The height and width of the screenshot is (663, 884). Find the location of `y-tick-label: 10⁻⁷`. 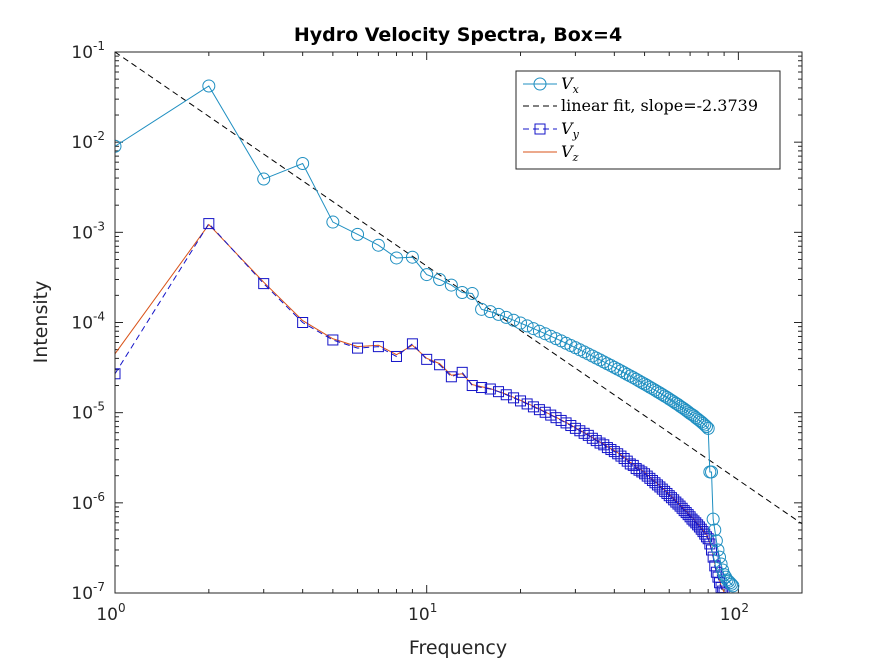

y-tick-label: 10⁻⁷ is located at coordinates (88, 592).